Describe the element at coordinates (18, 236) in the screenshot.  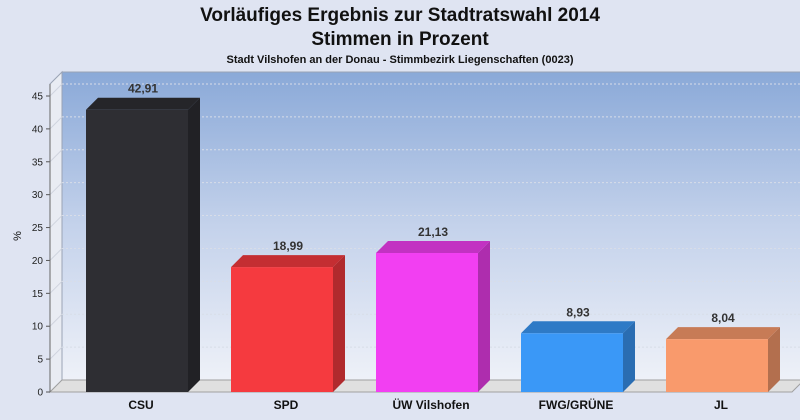
I see `y-axis-label: %` at that location.